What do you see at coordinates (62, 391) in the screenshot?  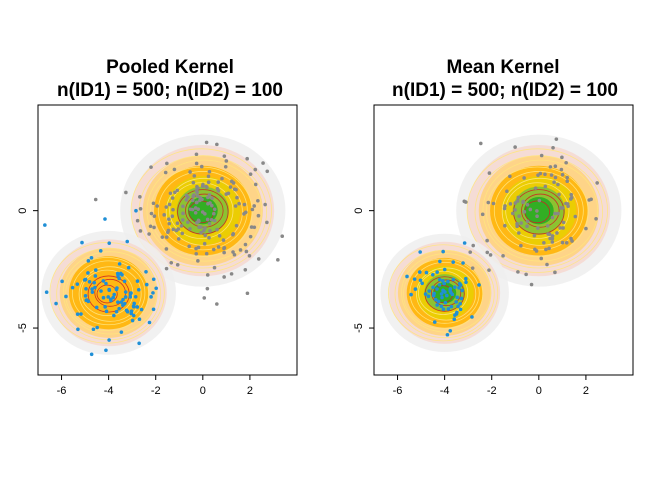 I see `x-tick-label: -6` at bounding box center [62, 391].